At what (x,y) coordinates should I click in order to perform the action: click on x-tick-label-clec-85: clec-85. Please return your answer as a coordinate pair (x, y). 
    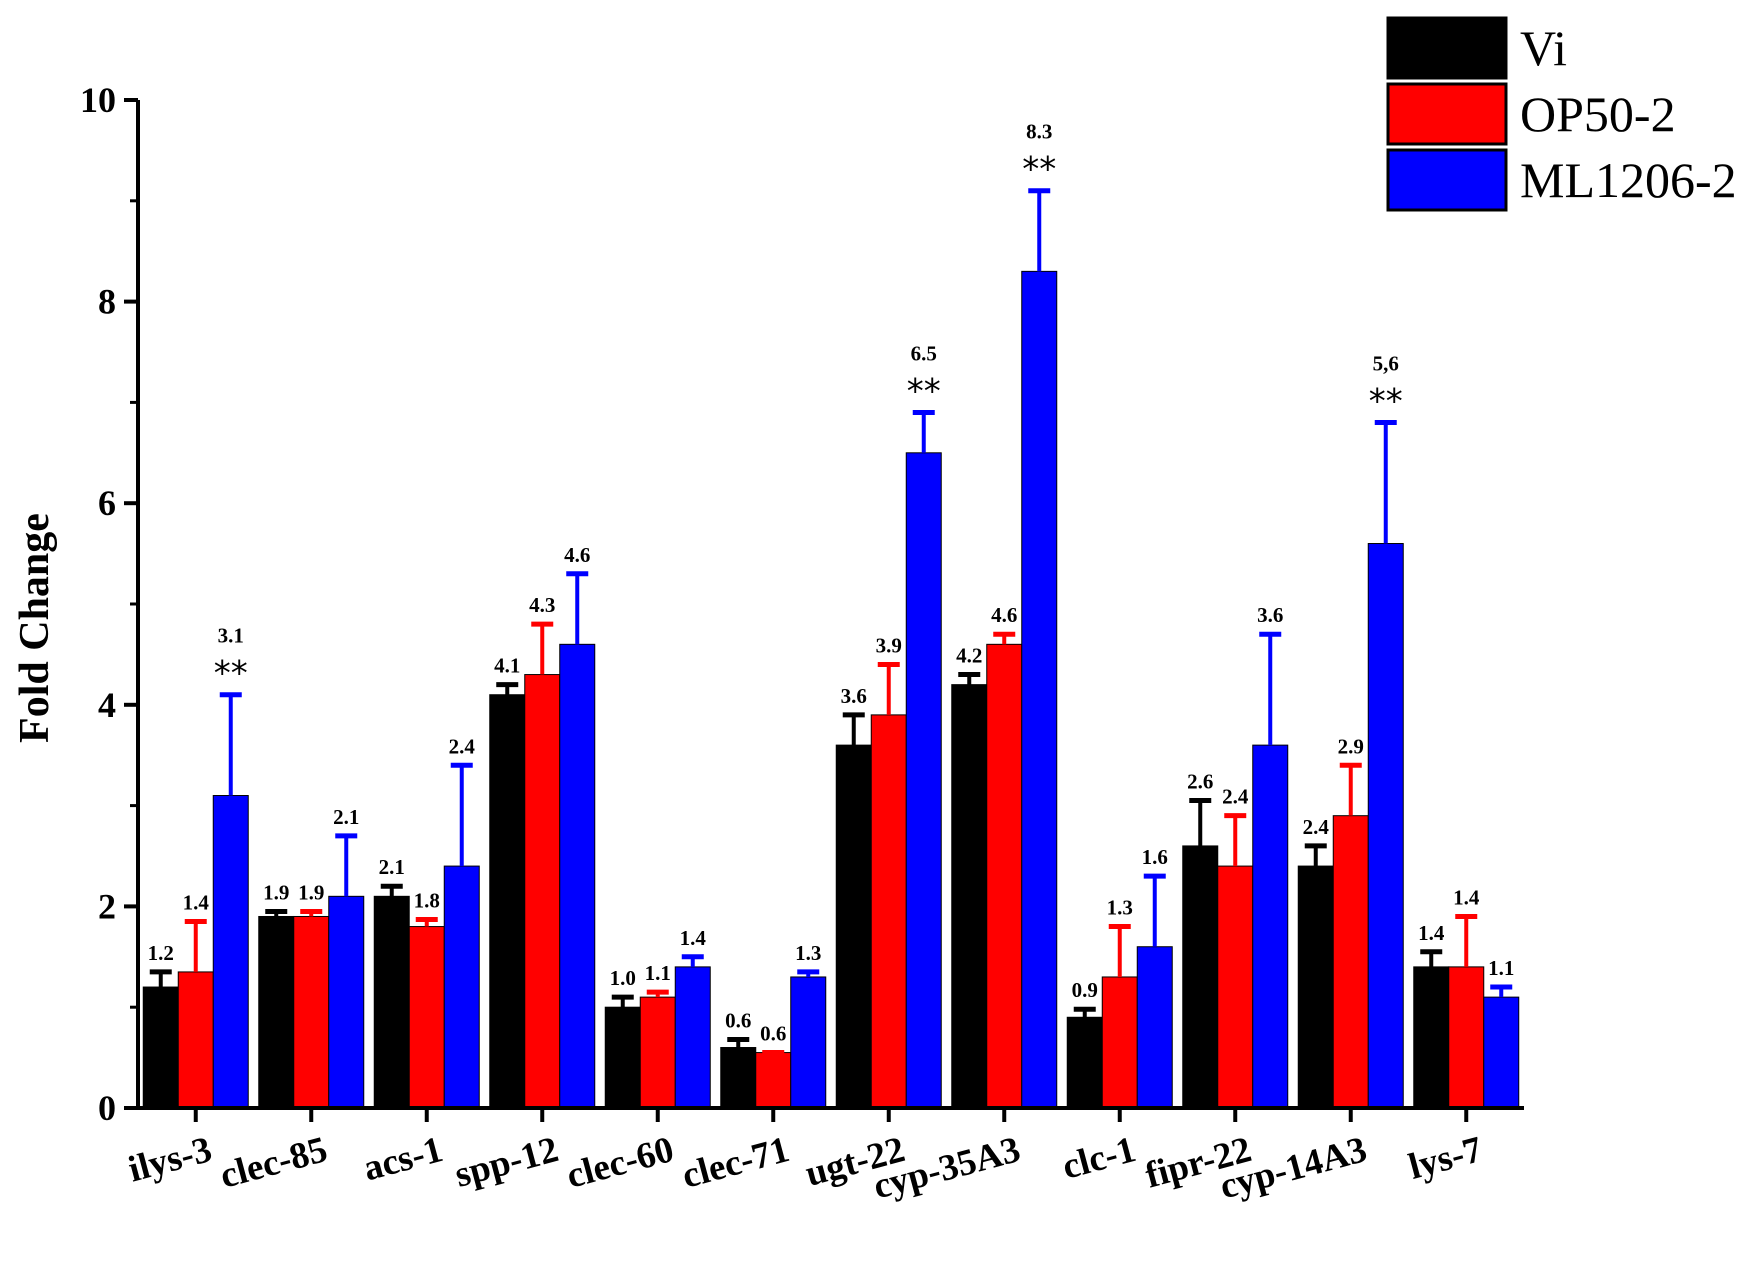
    Looking at the image, I should click on (274, 1163).